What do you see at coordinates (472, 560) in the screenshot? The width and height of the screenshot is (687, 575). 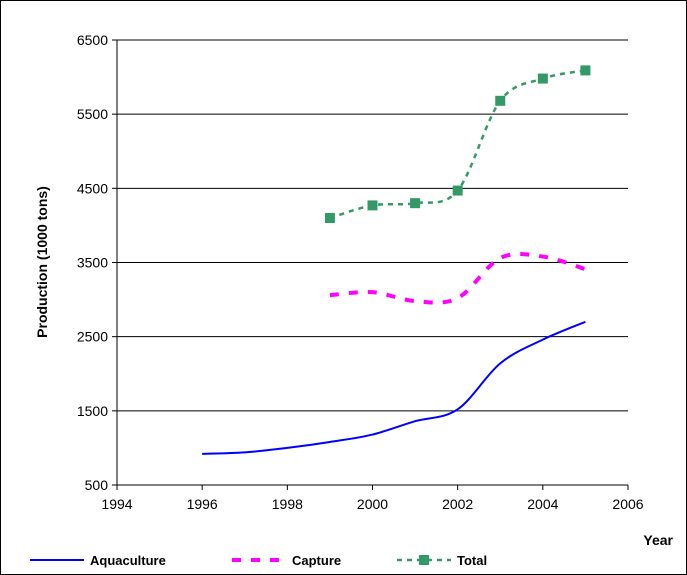 I see `legend-label-total: Total` at bounding box center [472, 560].